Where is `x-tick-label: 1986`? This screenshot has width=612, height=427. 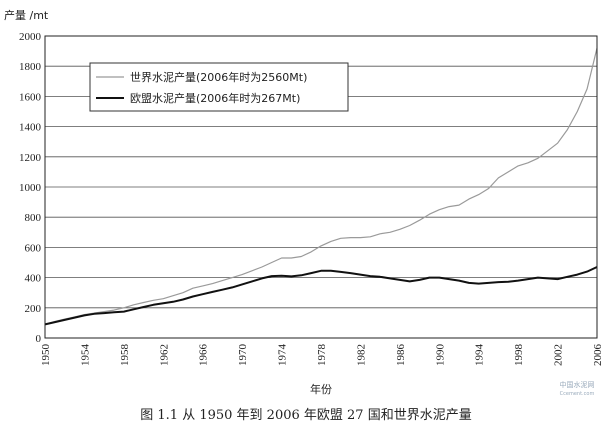
x-tick-label: 1986 is located at coordinates (401, 355).